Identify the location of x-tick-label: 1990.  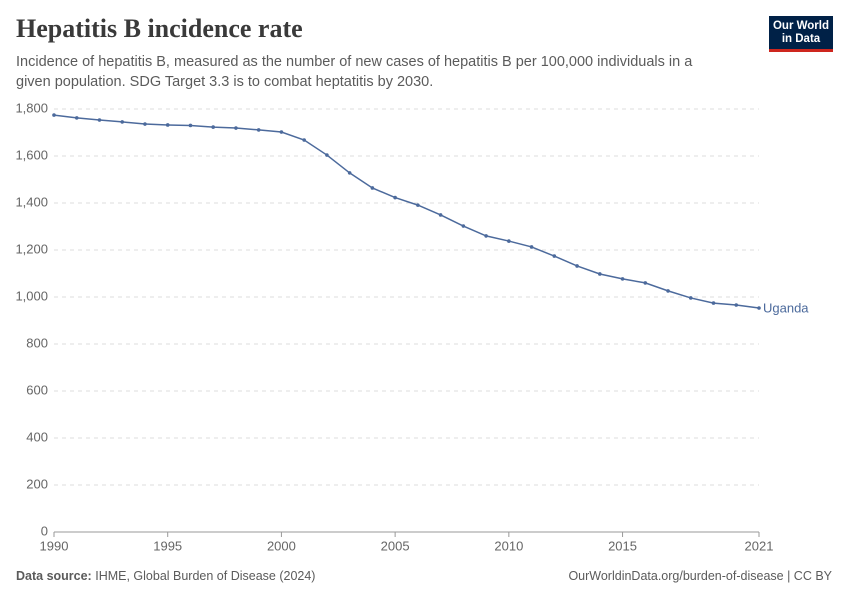
(54, 545).